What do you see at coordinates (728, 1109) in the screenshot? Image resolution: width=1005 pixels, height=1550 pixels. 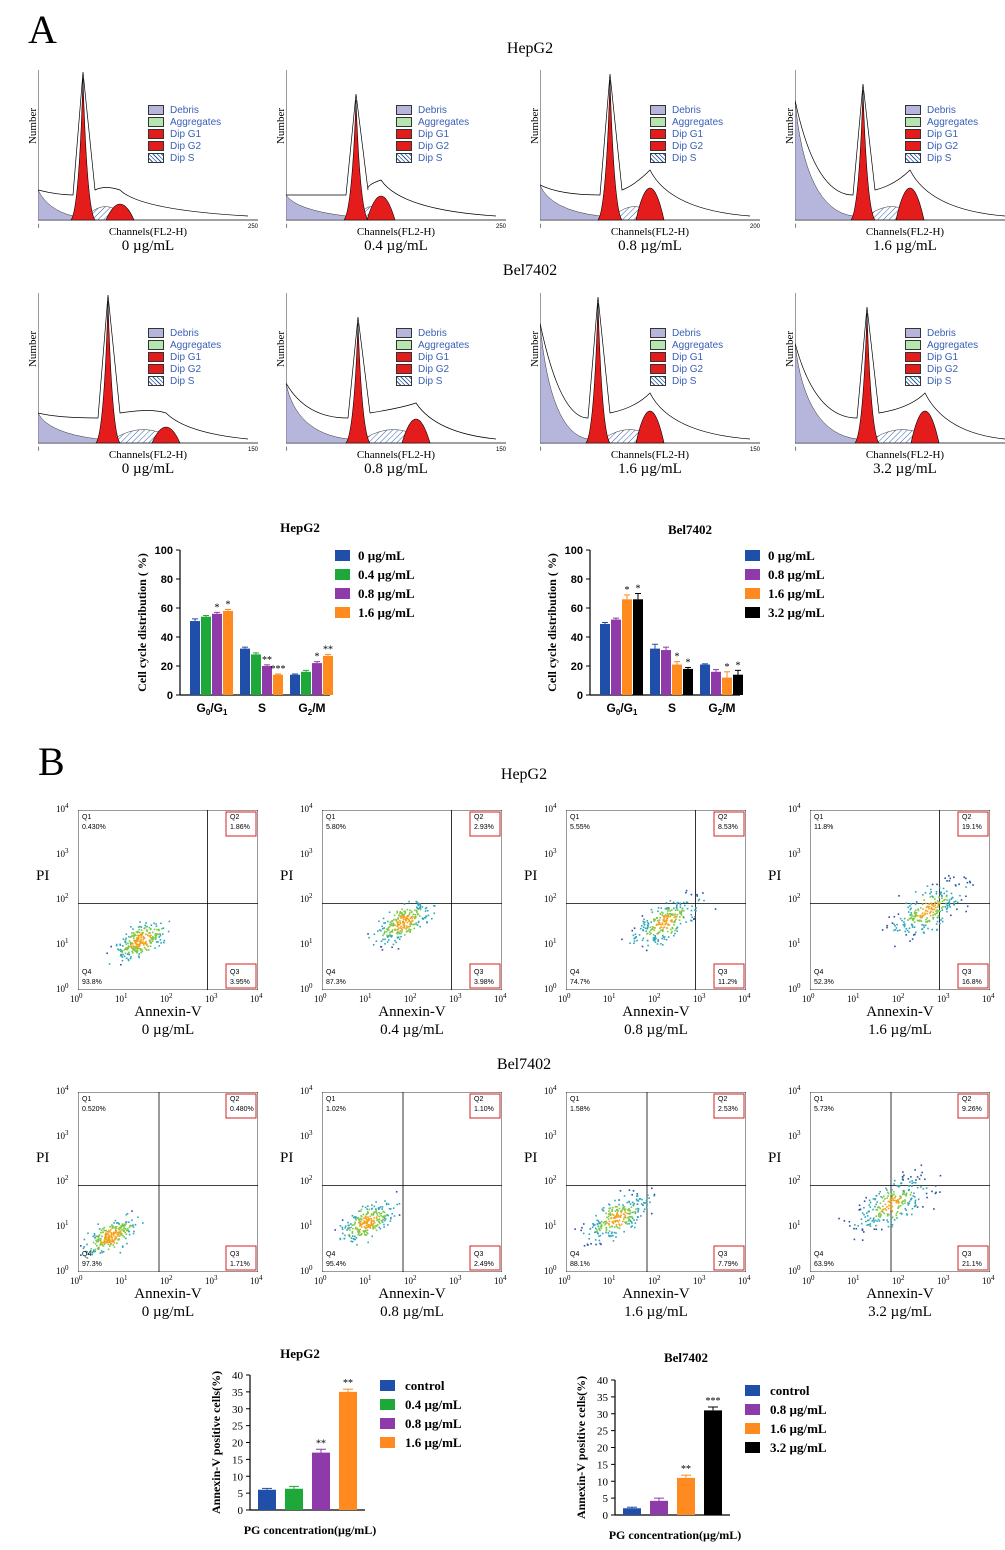 I see `quadrant-percentage: 2.53%` at bounding box center [728, 1109].